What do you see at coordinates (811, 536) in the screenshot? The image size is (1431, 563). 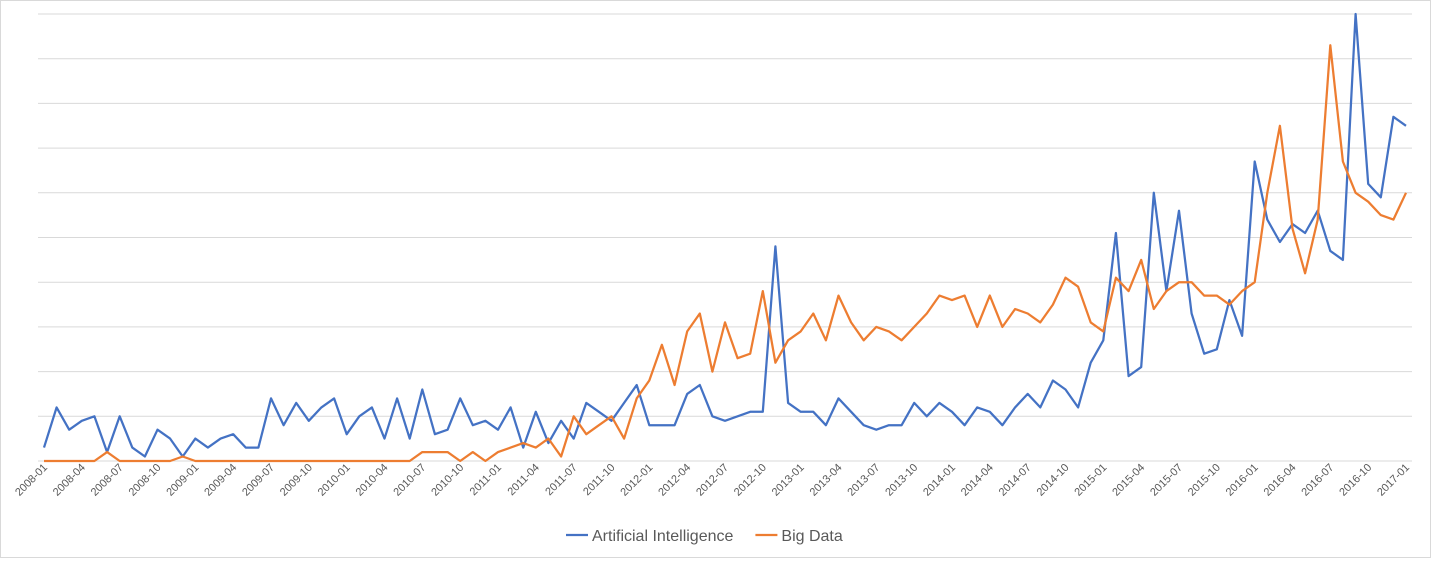 I see `legend-label: Big Data` at bounding box center [811, 536].